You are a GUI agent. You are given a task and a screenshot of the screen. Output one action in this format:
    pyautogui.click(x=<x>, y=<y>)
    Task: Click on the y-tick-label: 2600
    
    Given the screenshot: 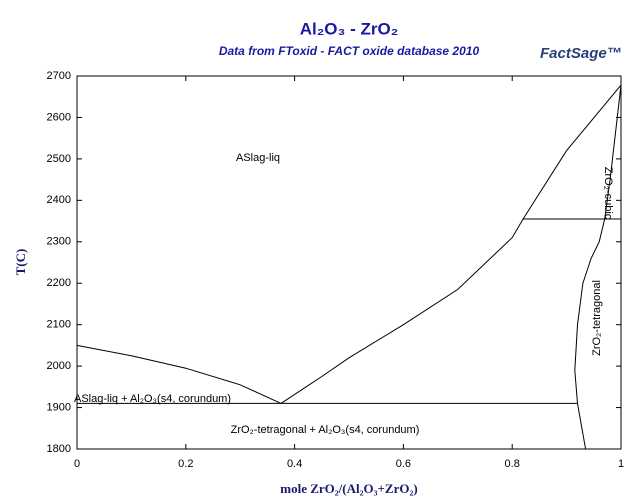 What is the action you would take?
    pyautogui.click(x=59, y=117)
    